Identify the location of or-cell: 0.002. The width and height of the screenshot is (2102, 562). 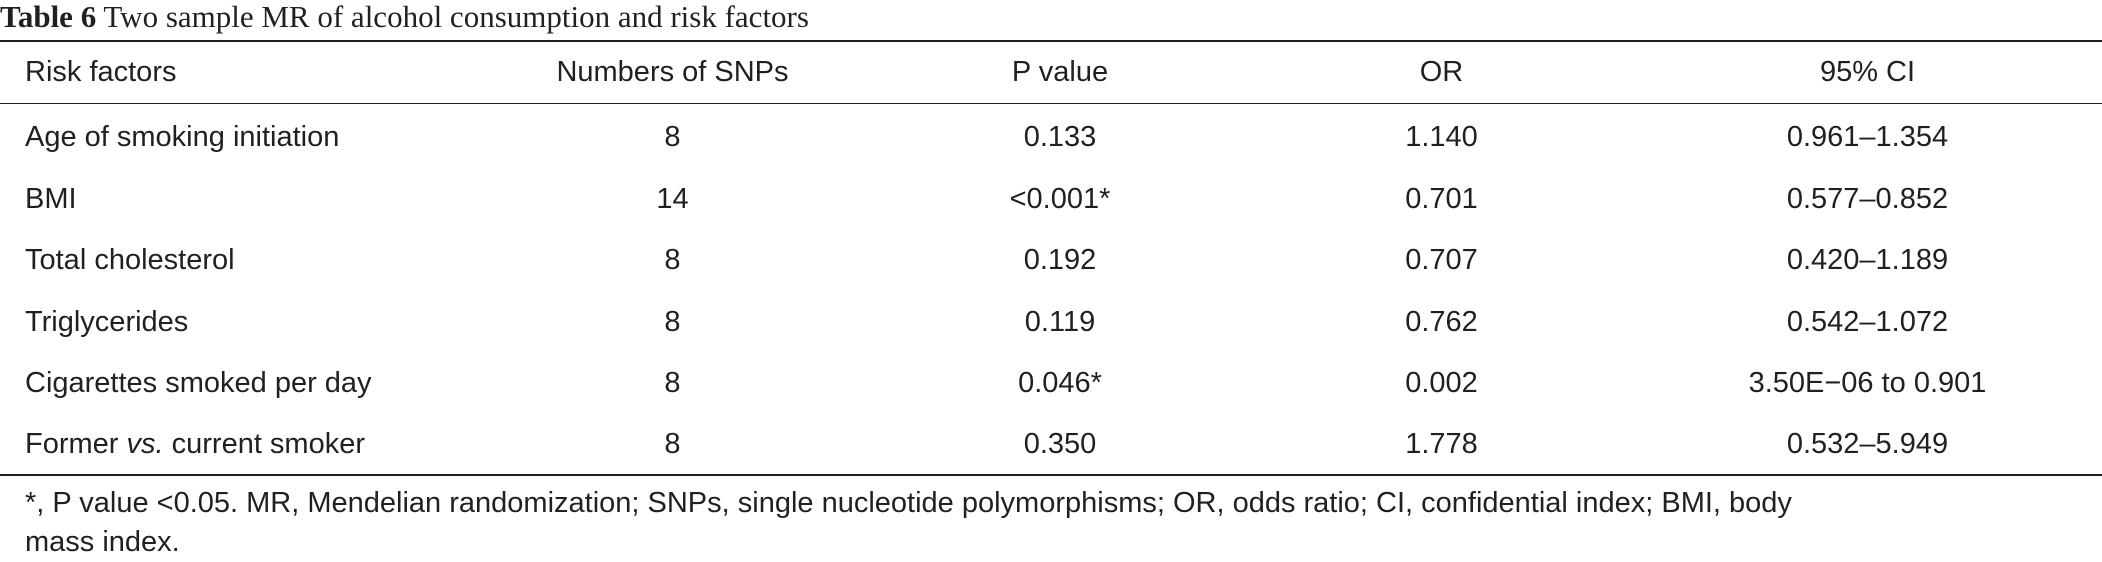
(1441, 383).